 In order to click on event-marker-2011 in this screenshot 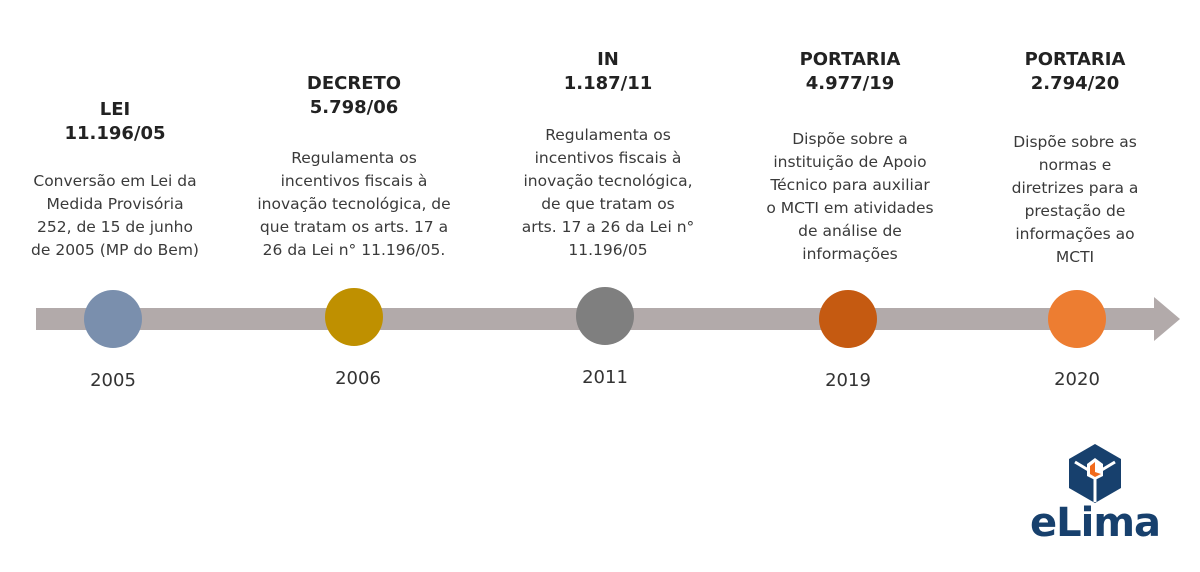, I will do `click(605, 316)`.